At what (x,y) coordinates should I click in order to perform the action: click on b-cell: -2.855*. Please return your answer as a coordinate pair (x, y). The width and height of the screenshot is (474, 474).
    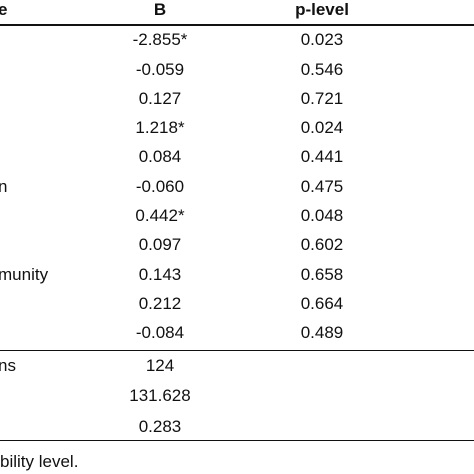
    Looking at the image, I should click on (160, 39).